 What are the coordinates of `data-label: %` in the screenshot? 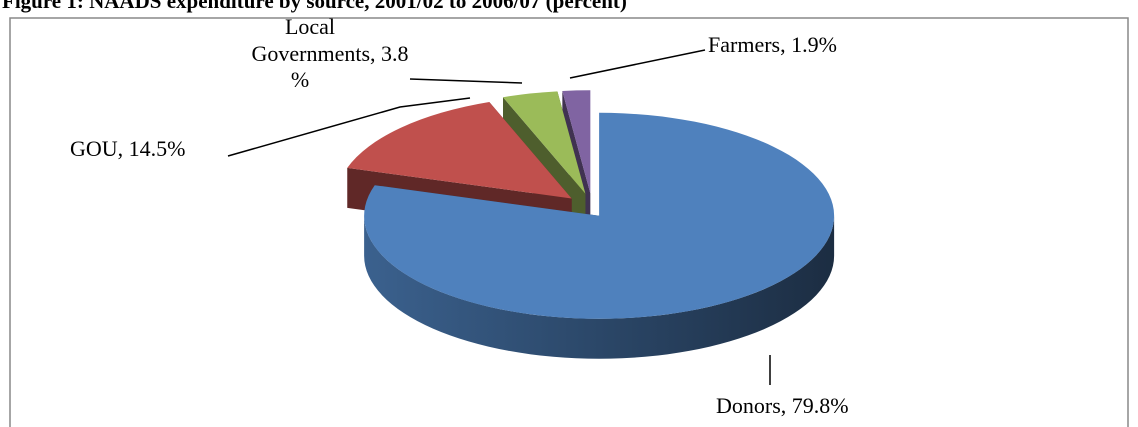 It's located at (300, 79).